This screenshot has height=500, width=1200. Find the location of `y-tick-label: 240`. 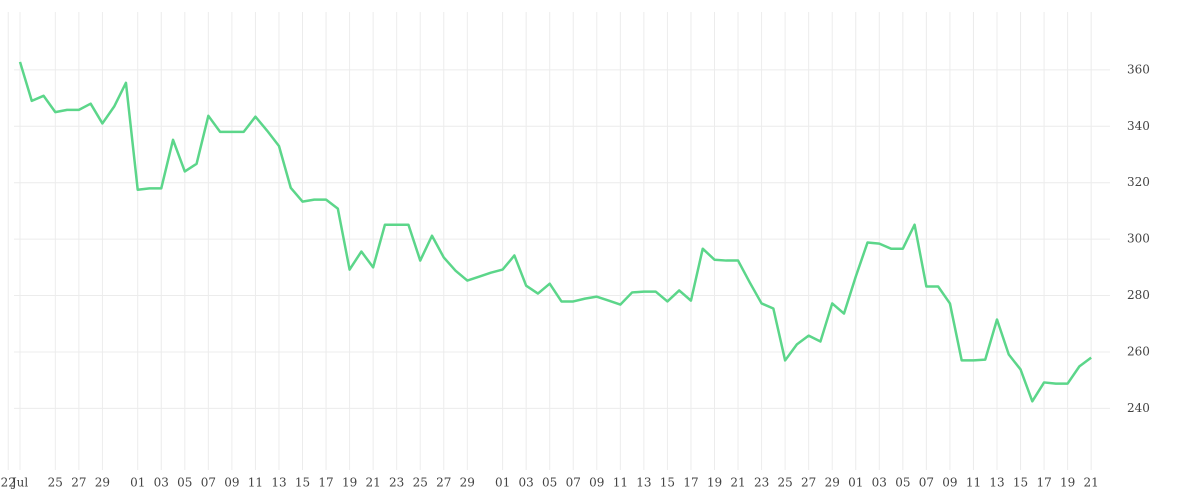

y-tick-label: 240 is located at coordinates (1138, 408).